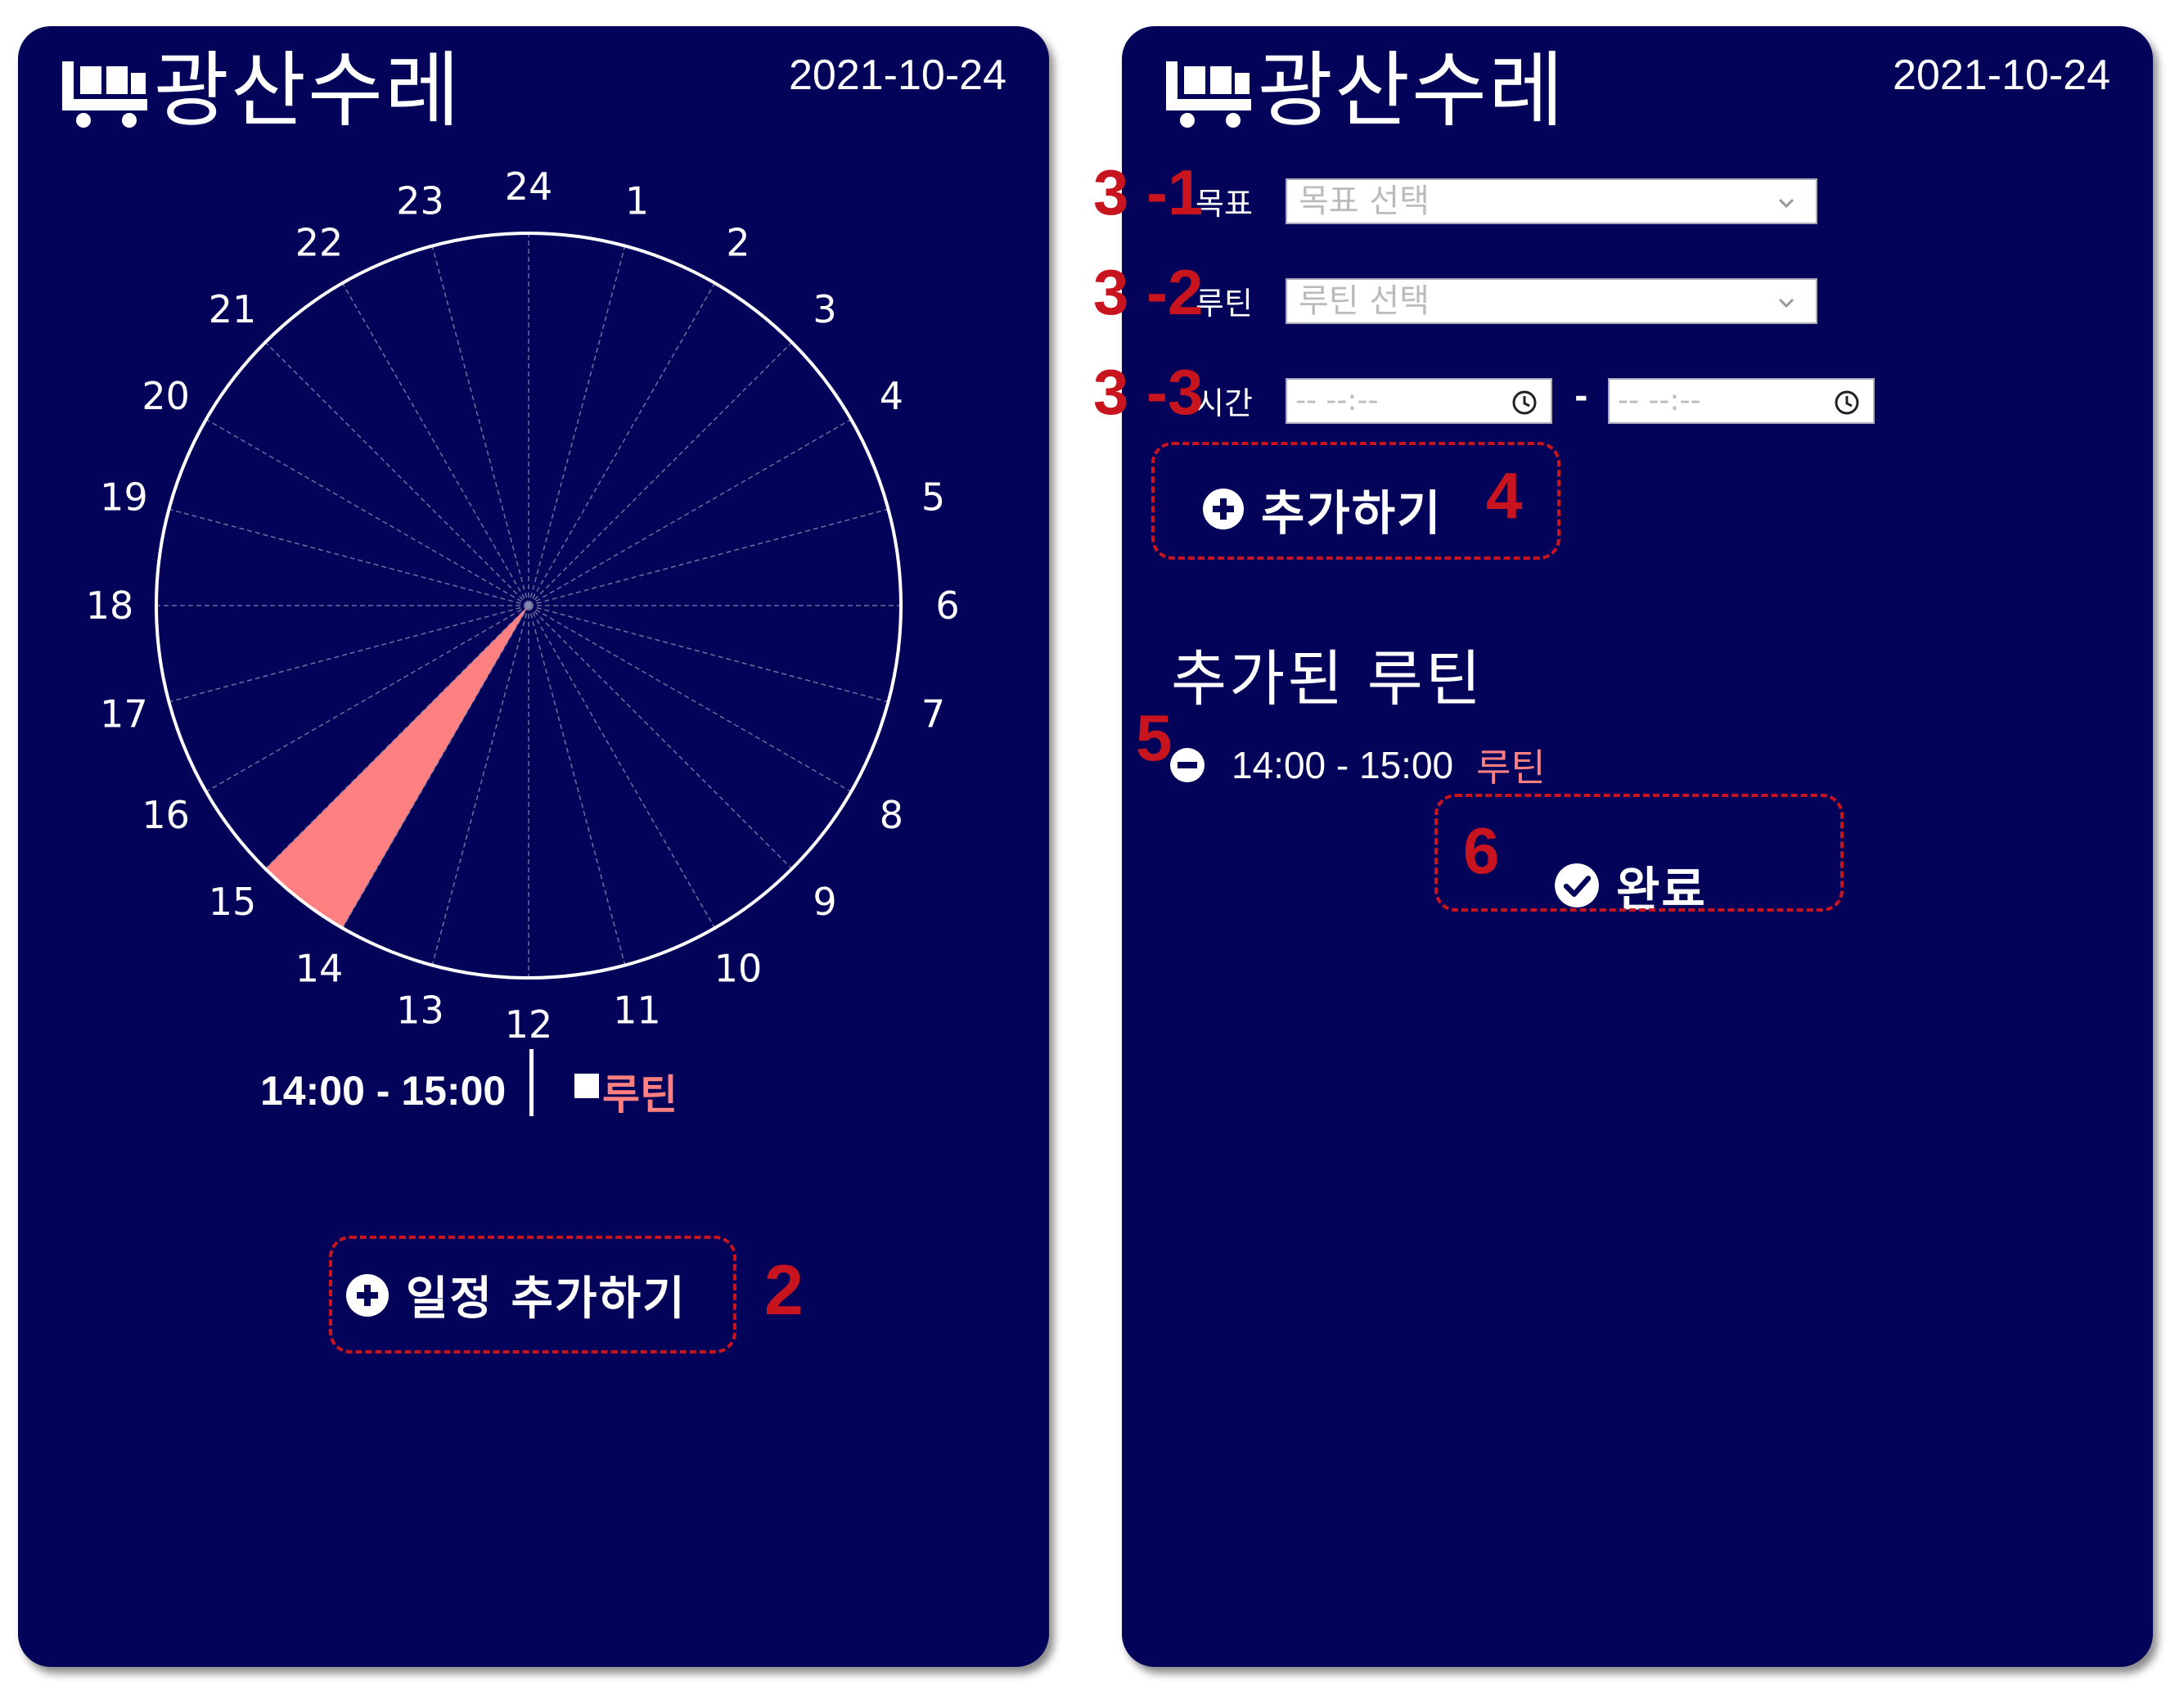 Image resolution: width=2184 pixels, height=1698 pixels. What do you see at coordinates (1551, 301) in the screenshot?
I see `routine-select: 루틴 선택` at bounding box center [1551, 301].